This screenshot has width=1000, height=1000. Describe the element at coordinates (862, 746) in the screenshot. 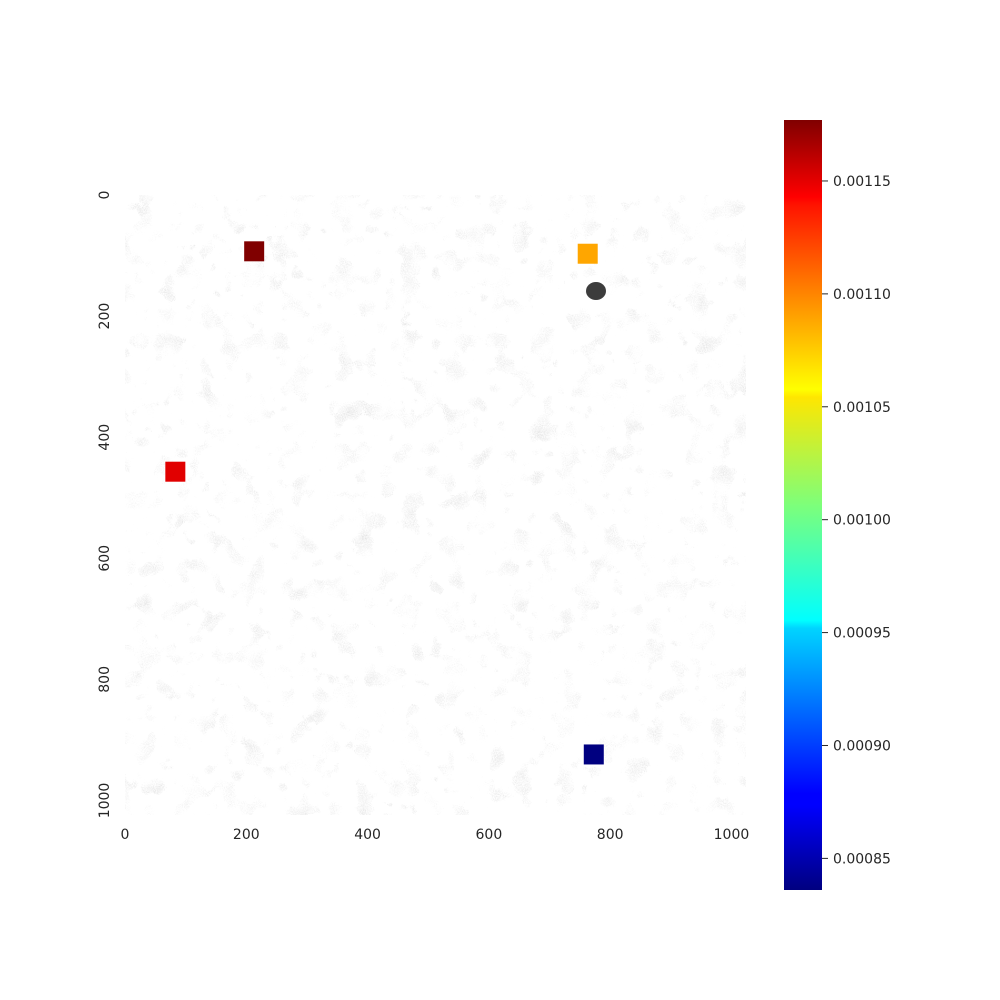

I see `colorbar-tick-label: 0.00090` at that location.